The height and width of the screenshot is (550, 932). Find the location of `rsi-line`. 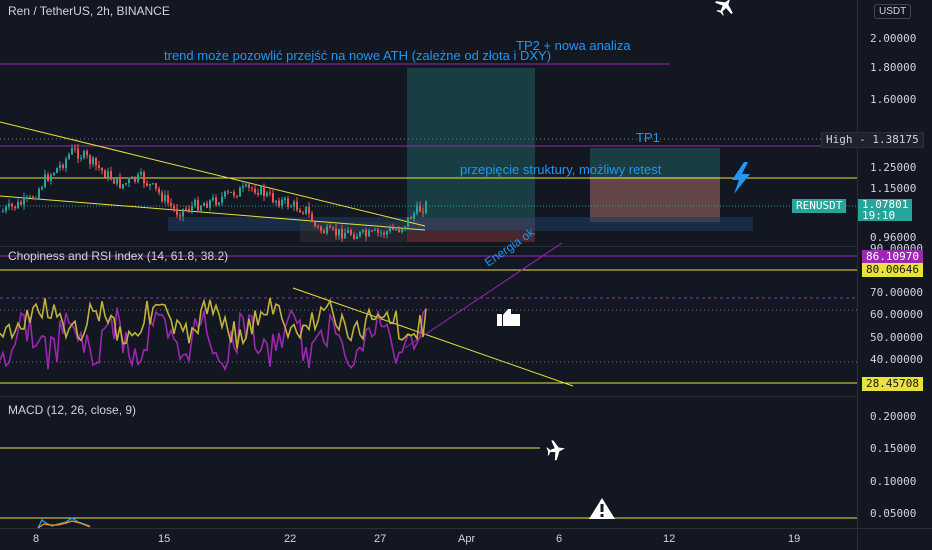

rsi-line is located at coordinates (213, 323).